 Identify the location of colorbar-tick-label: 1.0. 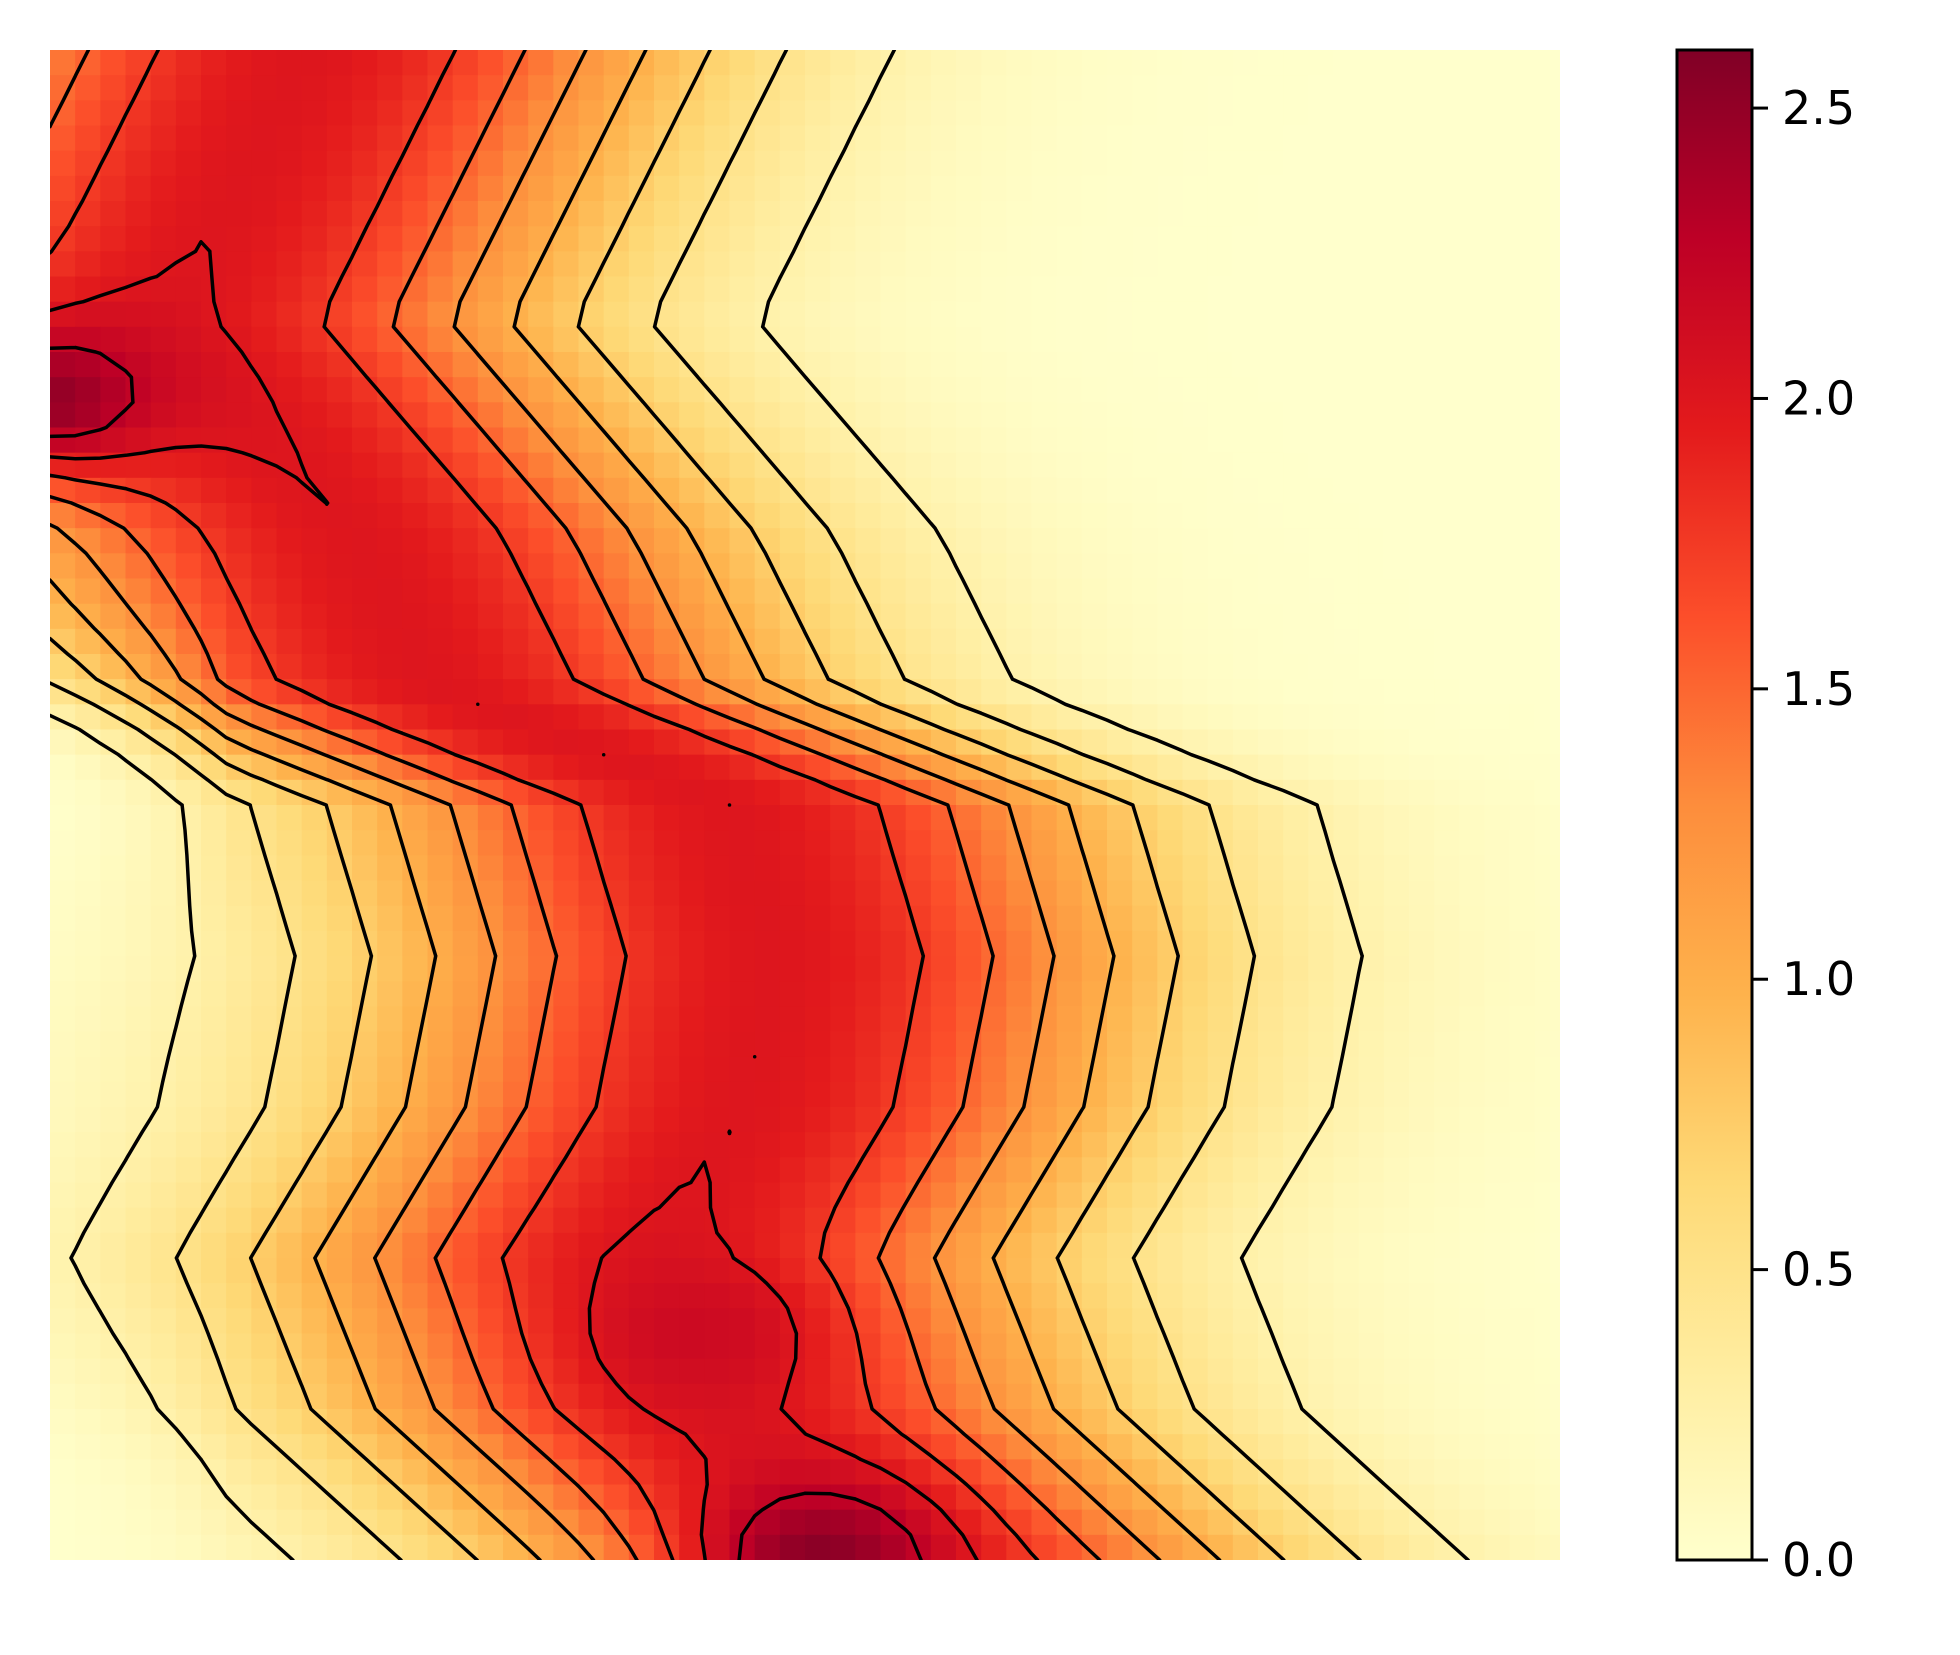
(1818, 979).